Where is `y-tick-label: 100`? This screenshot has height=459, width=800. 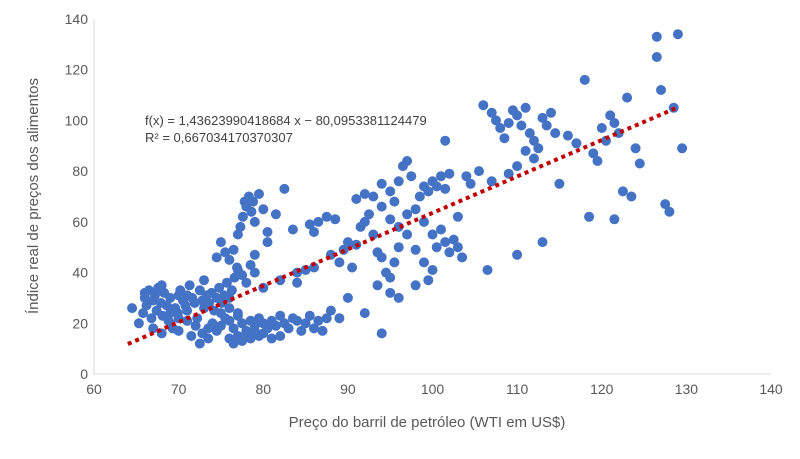
y-tick-label: 100 is located at coordinates (77, 120).